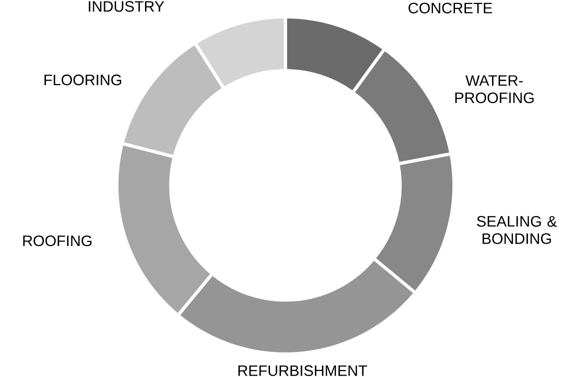 This screenshot has height=377, width=574. Describe the element at coordinates (450, 8) in the screenshot. I see `slice-label: CONCRETE` at that location.